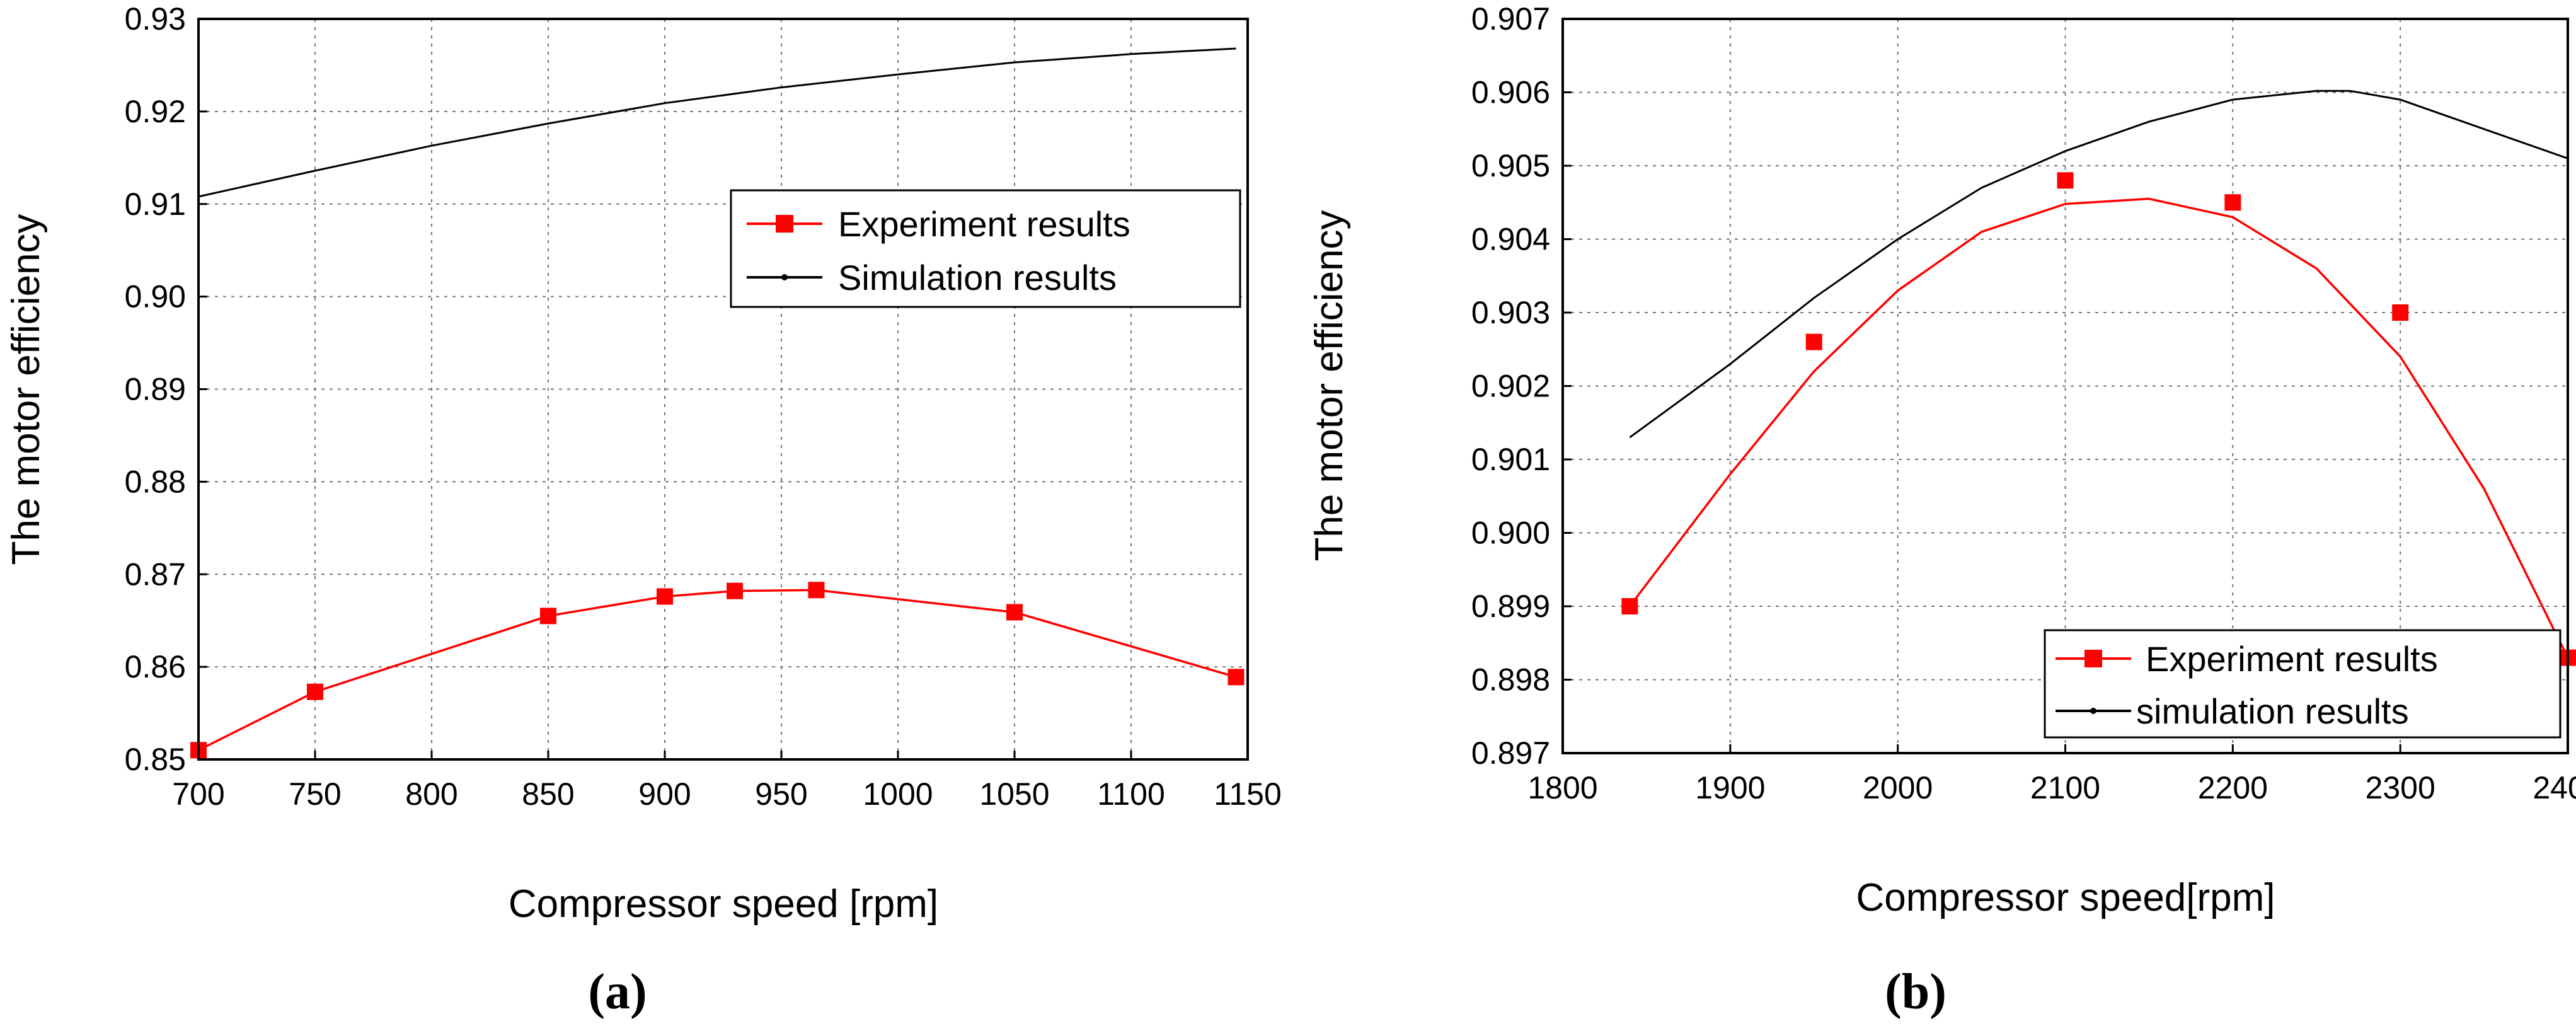  I want to click on chart-a-legend: Experiment results Simulation results, so click(985, 248).